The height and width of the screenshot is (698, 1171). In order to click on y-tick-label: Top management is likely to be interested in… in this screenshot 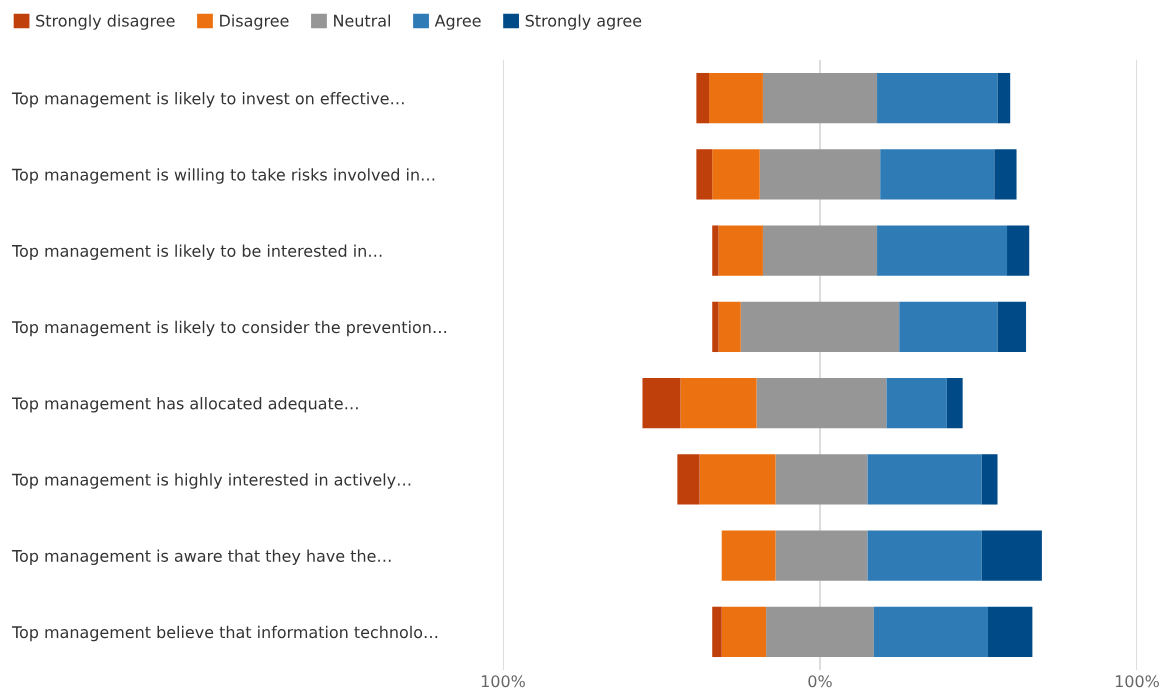, I will do `click(196, 252)`.